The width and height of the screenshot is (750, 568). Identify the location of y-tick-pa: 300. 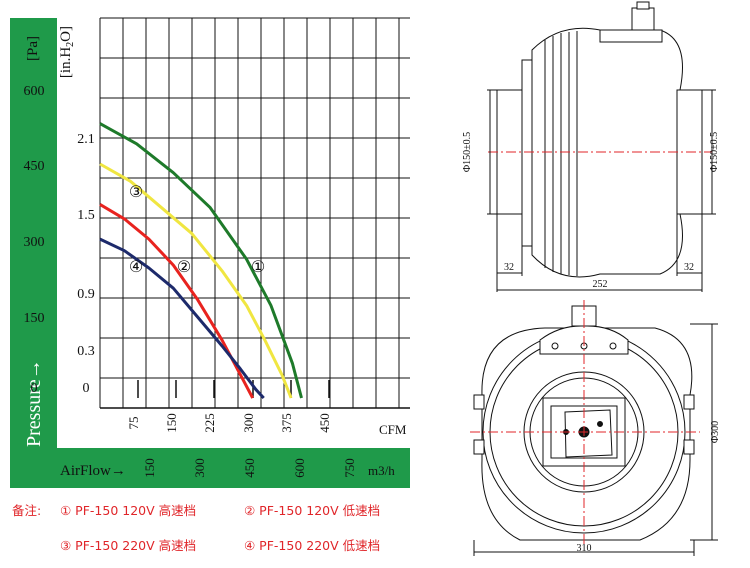
(34, 242).